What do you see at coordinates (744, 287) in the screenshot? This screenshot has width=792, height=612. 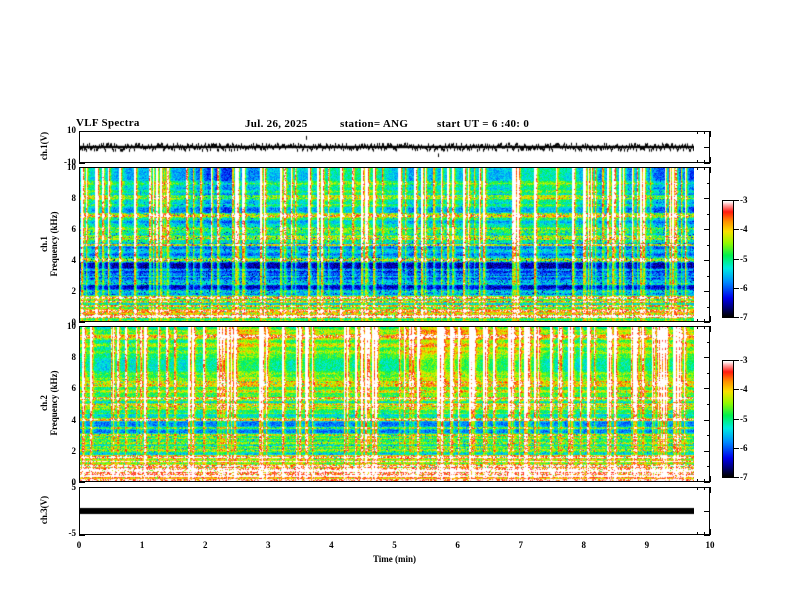 I see `colorbar-tick-label-ch1-colorbar-3: -6` at bounding box center [744, 287].